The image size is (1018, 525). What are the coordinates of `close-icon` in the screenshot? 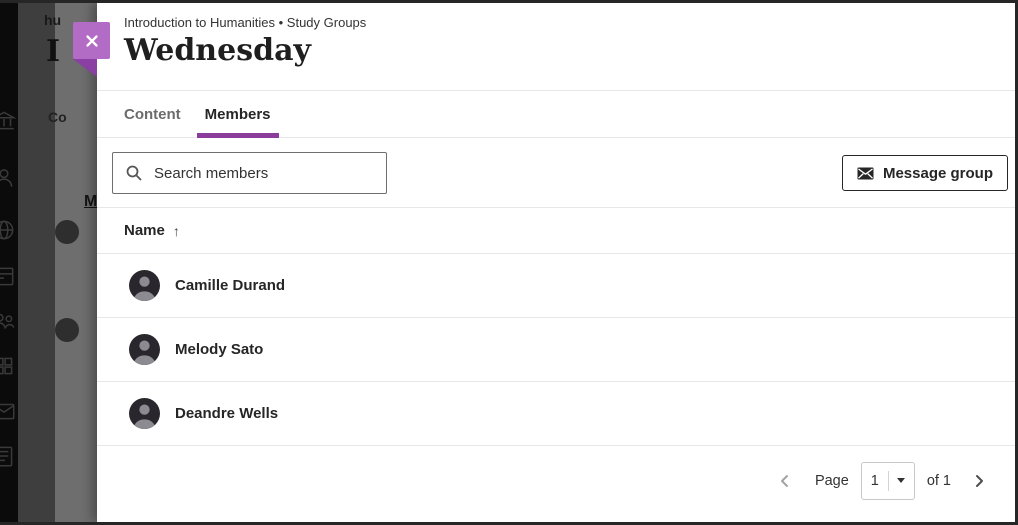 It's located at (92, 41).